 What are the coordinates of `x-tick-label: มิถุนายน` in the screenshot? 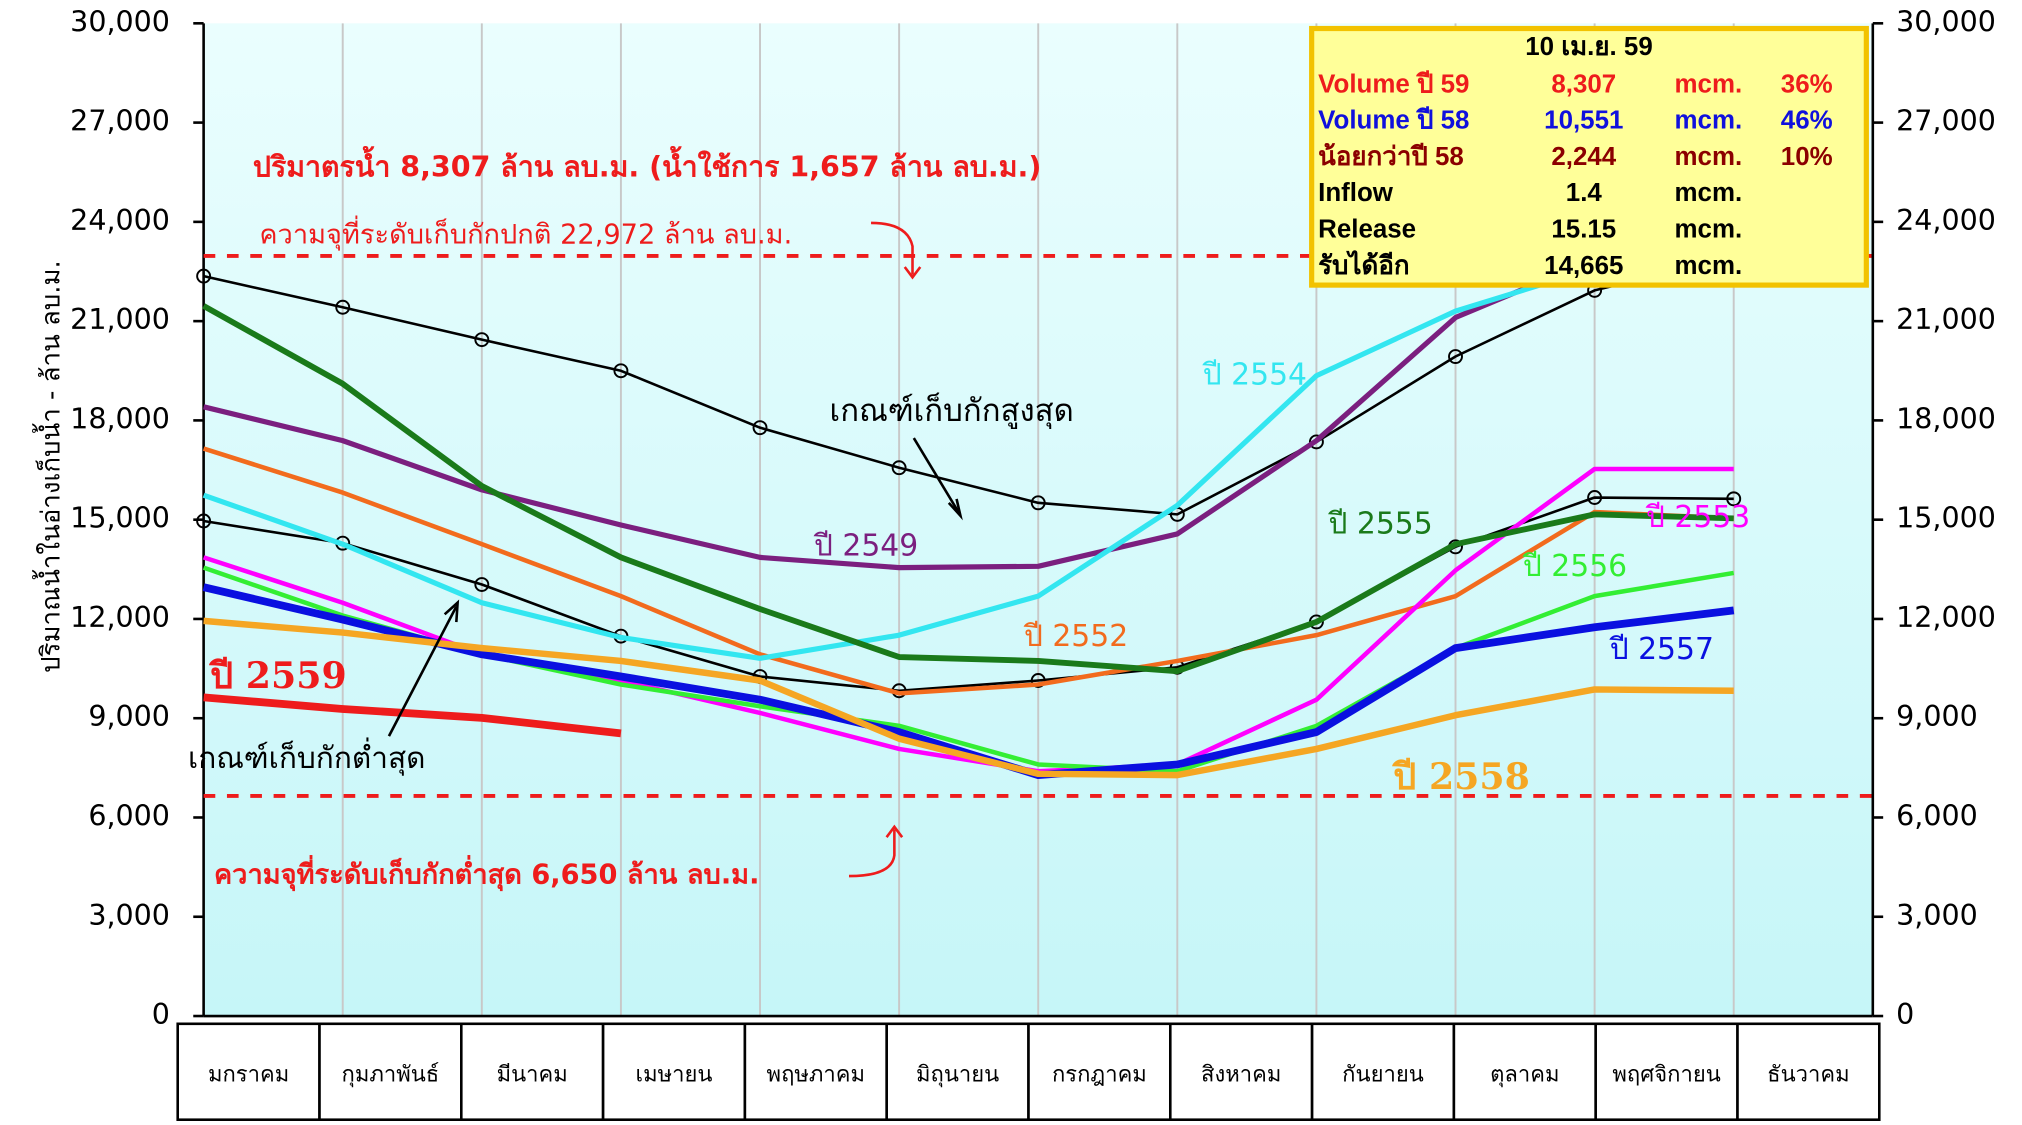 It's located at (957, 1075).